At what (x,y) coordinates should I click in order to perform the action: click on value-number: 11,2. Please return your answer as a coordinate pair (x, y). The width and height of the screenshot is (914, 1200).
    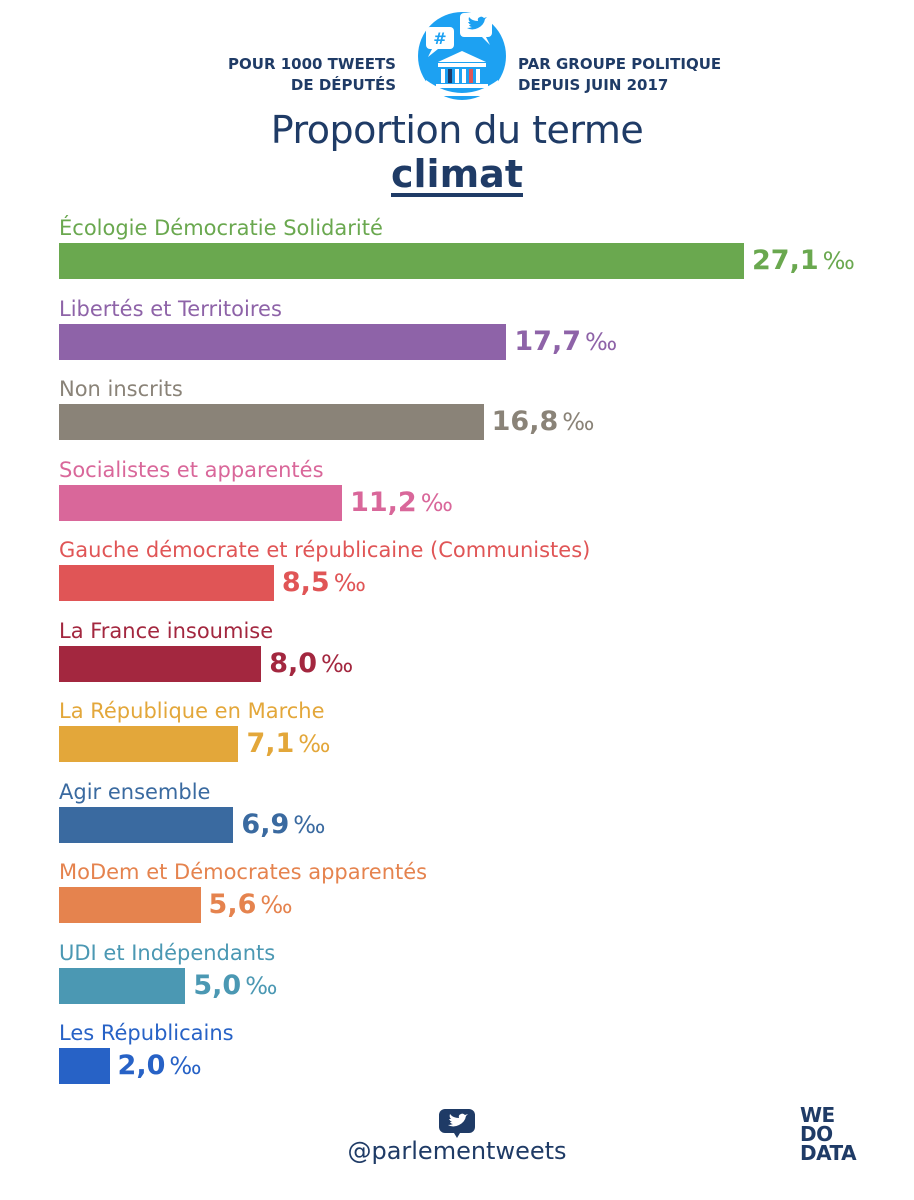
    Looking at the image, I should click on (383, 502).